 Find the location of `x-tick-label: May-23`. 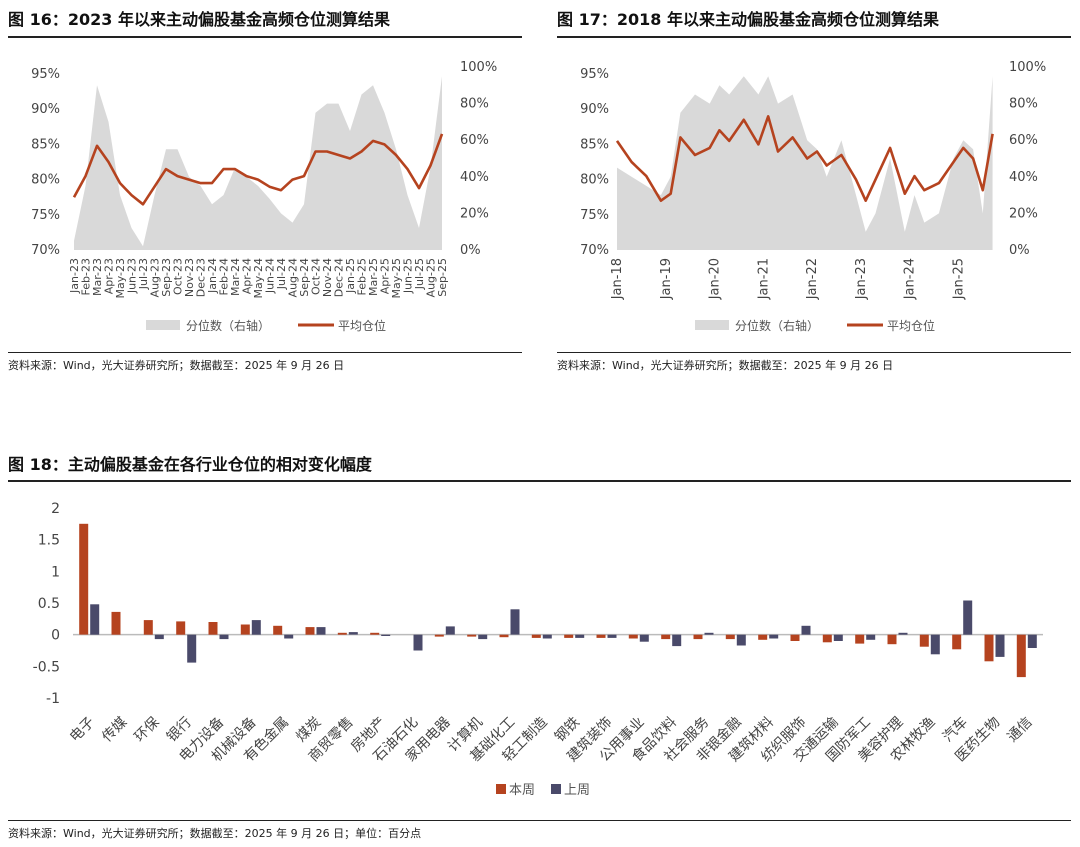

x-tick-label: May-23 is located at coordinates (120, 278).